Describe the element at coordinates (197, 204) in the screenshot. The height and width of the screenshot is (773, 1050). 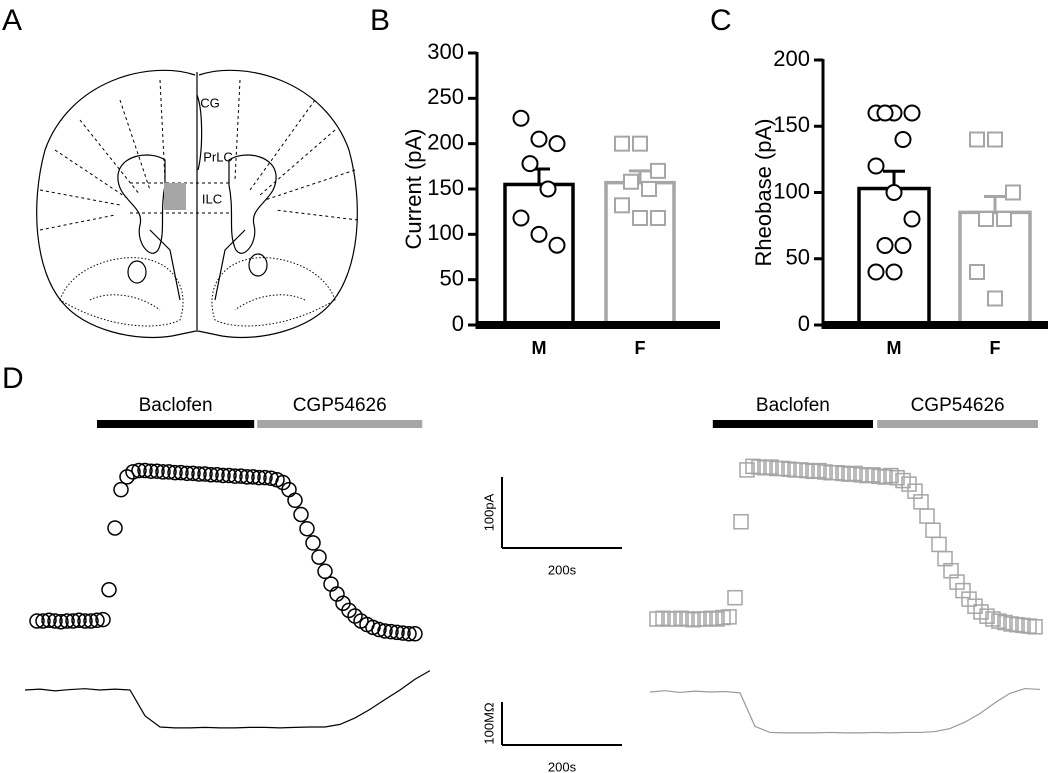
I see `brain-section` at that location.